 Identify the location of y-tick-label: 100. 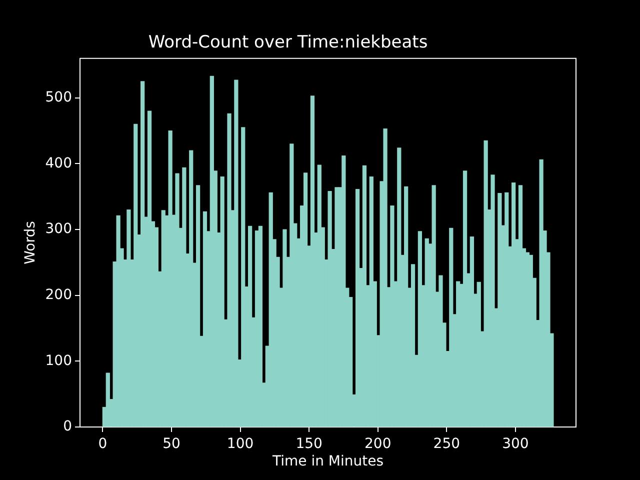
(58, 360).